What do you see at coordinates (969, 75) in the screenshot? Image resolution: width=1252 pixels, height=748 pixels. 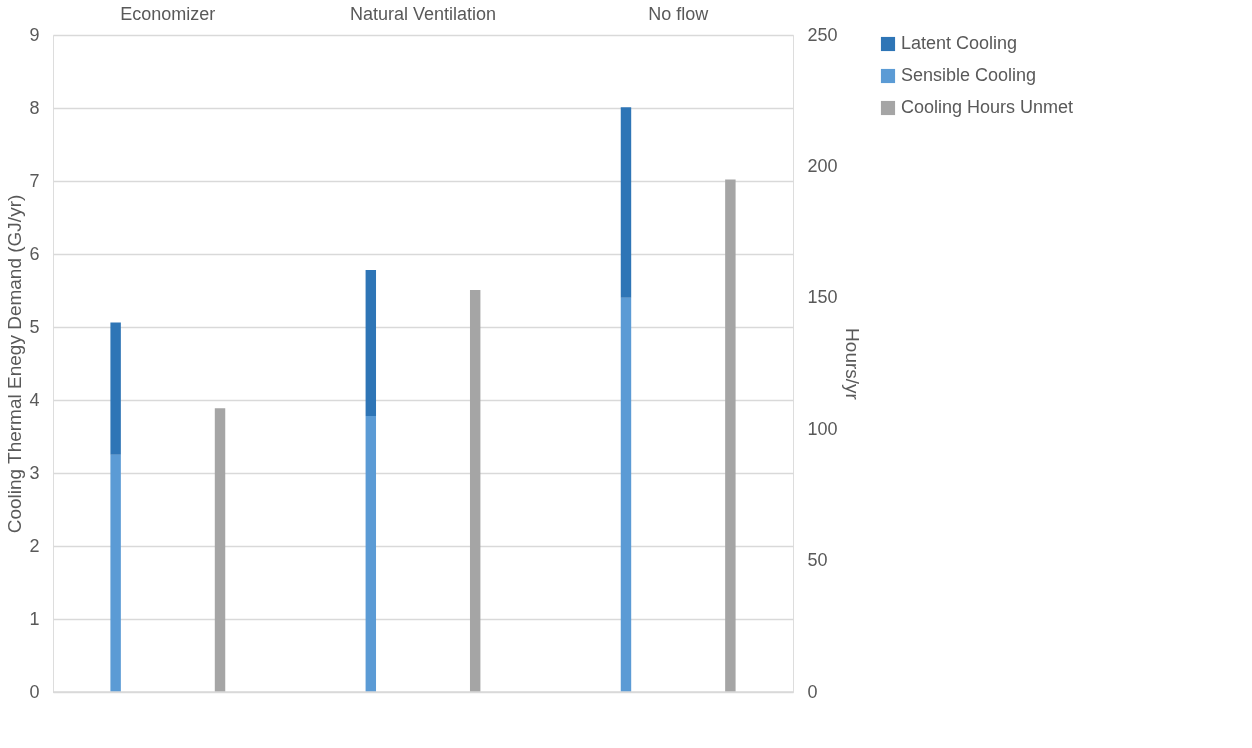 I see `legend-label: Sensible Cooling` at bounding box center [969, 75].